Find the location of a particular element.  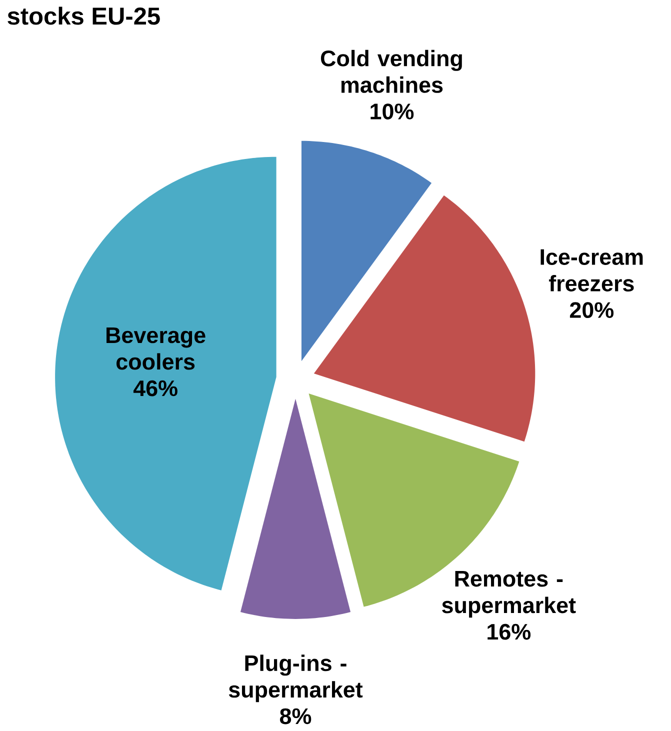

data-label: 8% is located at coordinates (296, 716).